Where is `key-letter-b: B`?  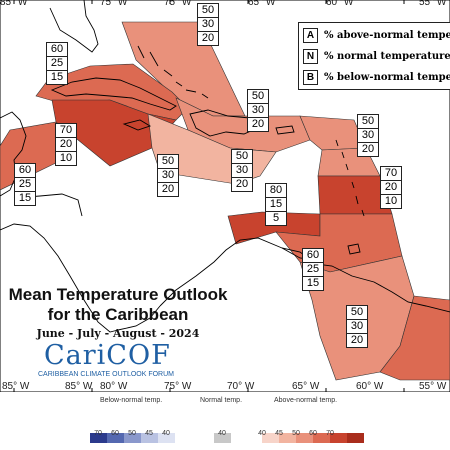
key-letter-b: B is located at coordinates (310, 77).